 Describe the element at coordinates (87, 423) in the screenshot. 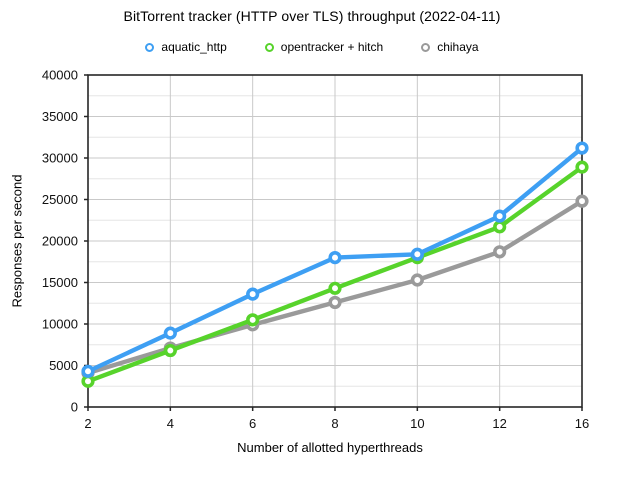

I see `svg-text: 2` at that location.